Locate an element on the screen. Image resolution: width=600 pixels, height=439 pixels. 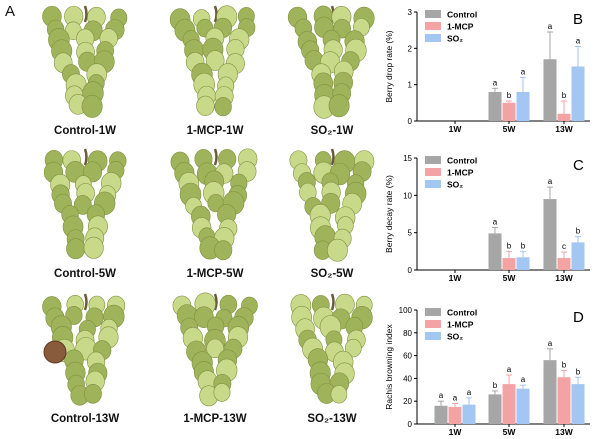
y-tick-label: 5 is located at coordinates (410, 233).